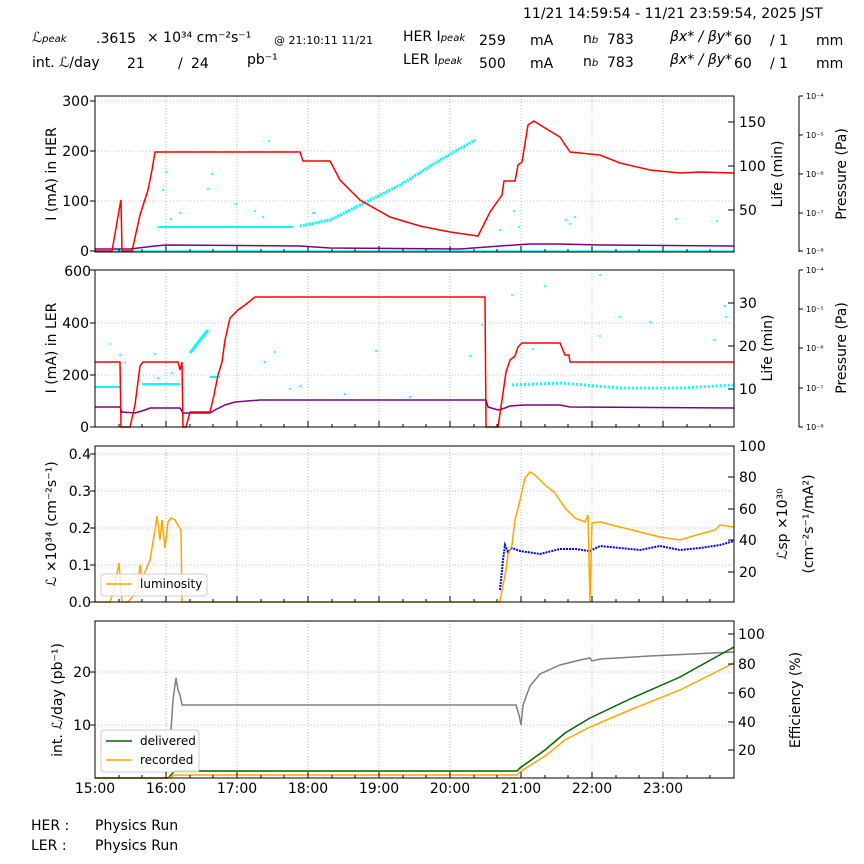  What do you see at coordinates (49, 846) in the screenshot?
I see `ler-status-label: LER :` at bounding box center [49, 846].